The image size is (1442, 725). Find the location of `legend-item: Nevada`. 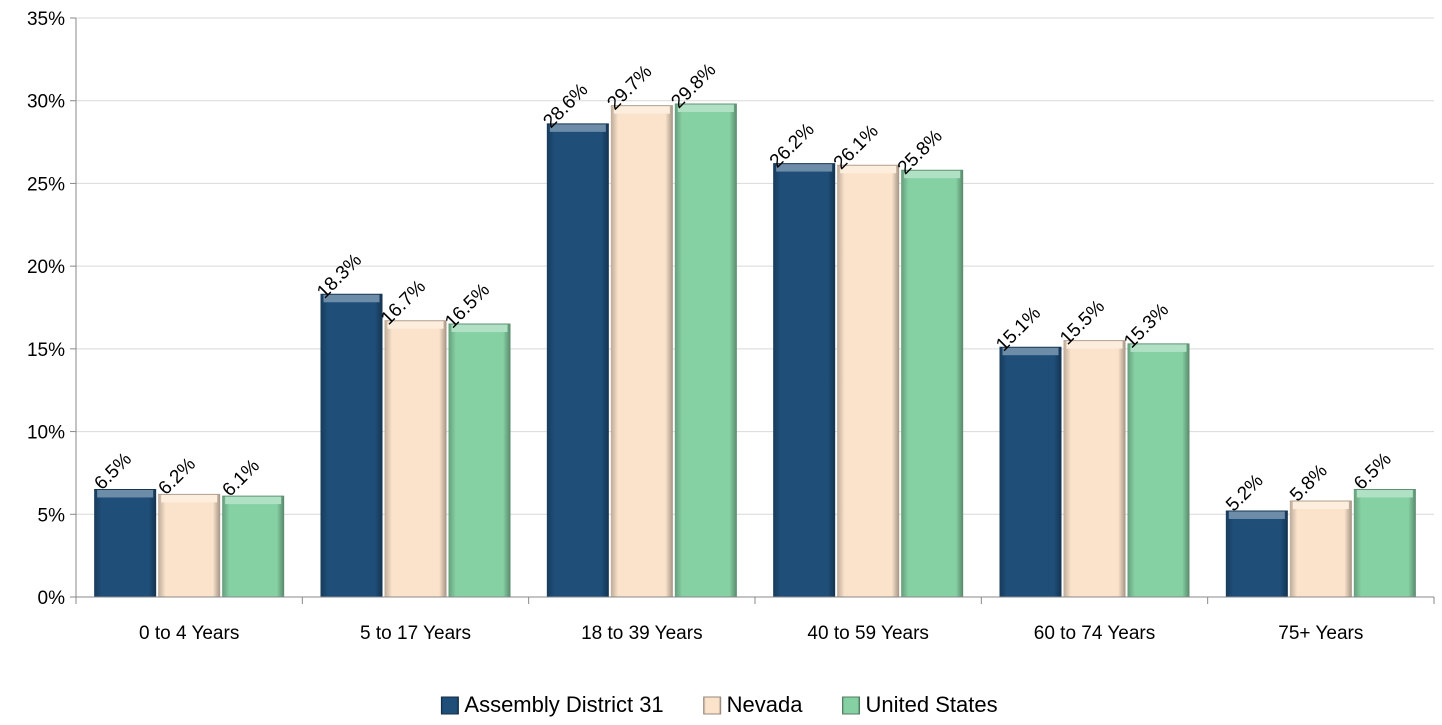

legend-item: Nevada is located at coordinates (753, 704).